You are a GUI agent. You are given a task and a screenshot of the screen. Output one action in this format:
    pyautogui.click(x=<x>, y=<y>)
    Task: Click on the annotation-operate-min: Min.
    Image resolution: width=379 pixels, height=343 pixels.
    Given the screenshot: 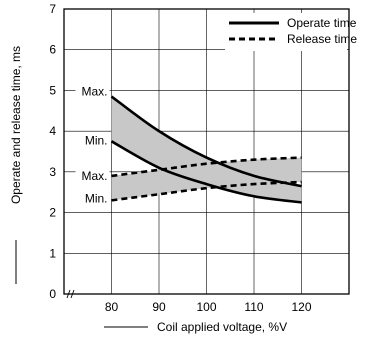 What is the action you would take?
    pyautogui.click(x=96, y=140)
    